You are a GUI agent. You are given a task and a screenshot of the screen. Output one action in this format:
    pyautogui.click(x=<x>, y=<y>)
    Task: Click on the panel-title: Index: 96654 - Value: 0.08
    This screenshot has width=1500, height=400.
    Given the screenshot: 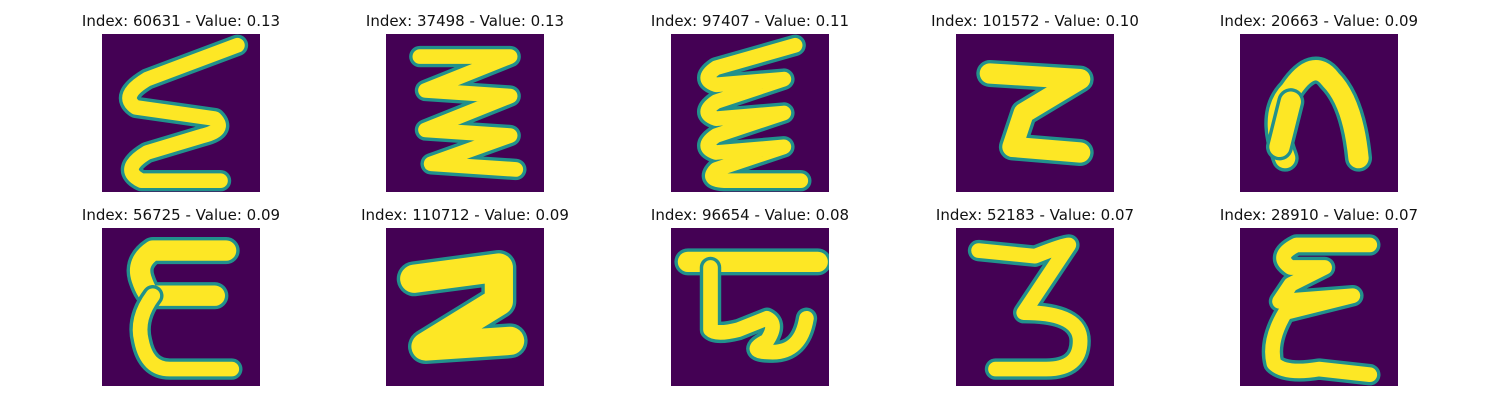 What is the action you would take?
    pyautogui.click(x=750, y=215)
    